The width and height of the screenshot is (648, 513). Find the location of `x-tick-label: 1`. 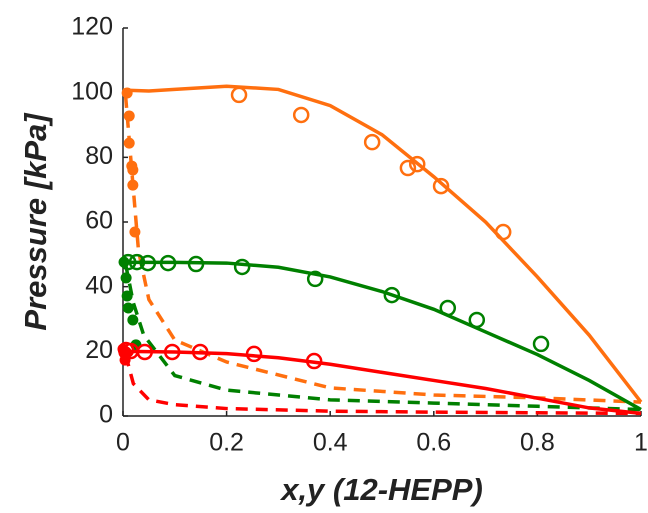

x-tick-label: 1 is located at coordinates (641, 443).